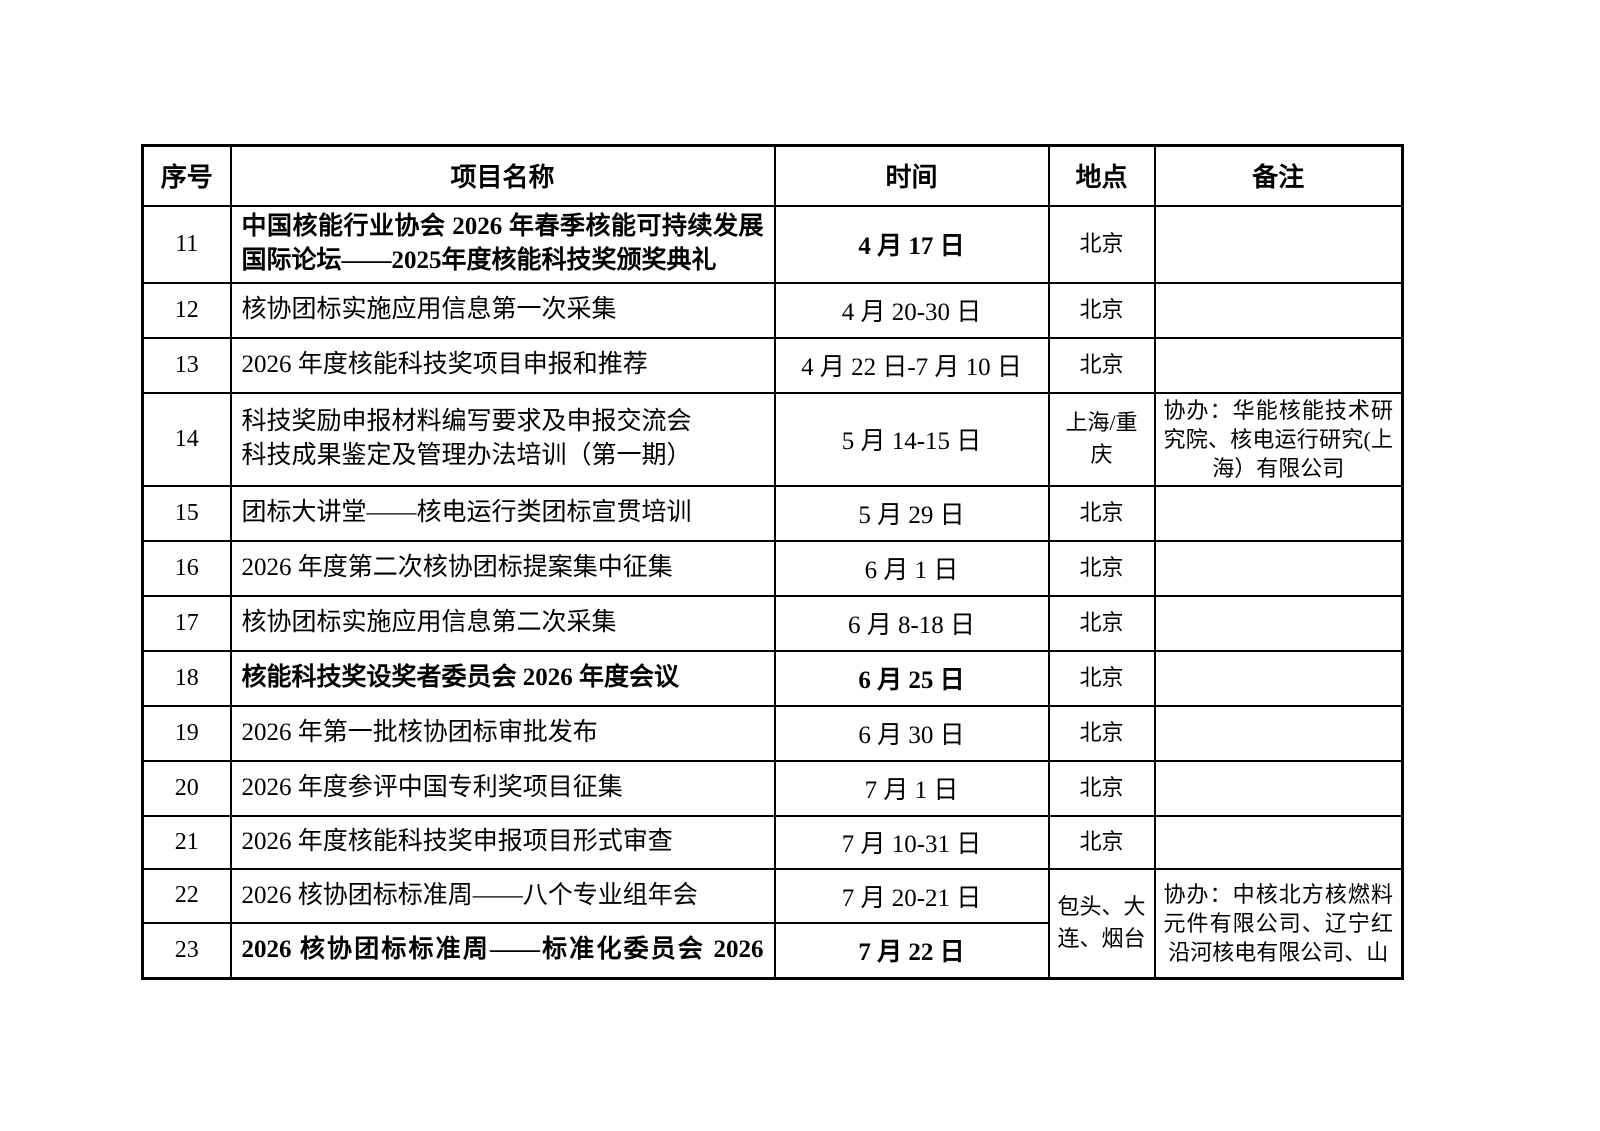 The height and width of the screenshot is (1131, 1600). I want to click on time-cell: 6 月 30 日, so click(911, 733).